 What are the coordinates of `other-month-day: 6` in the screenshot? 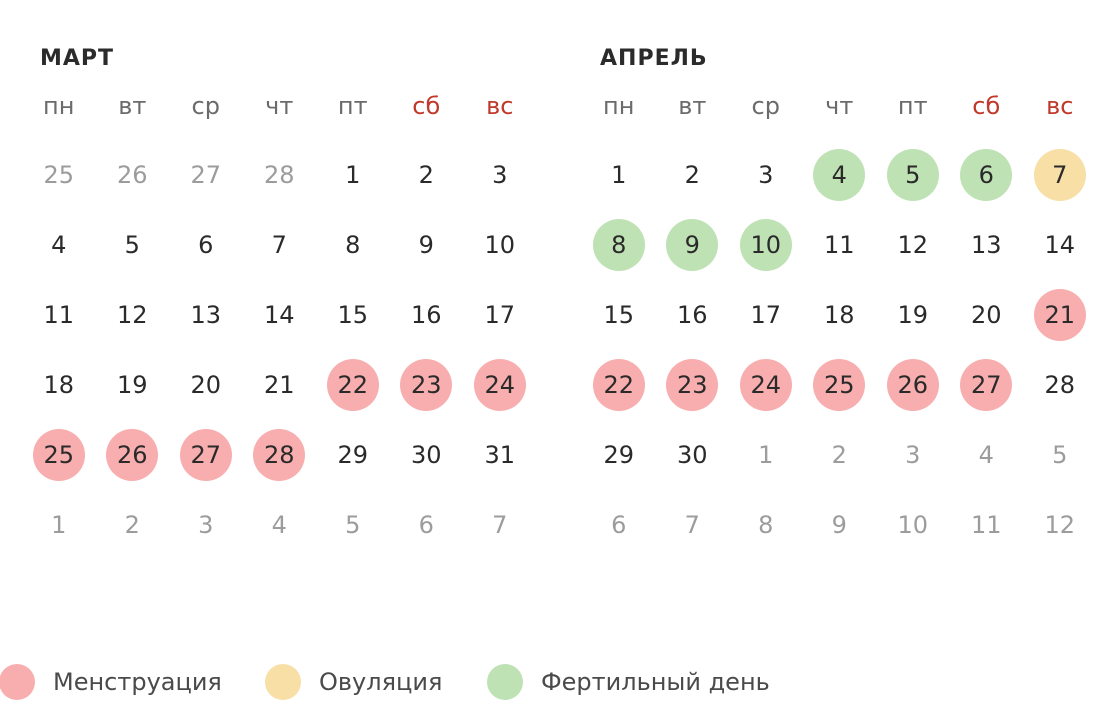 It's located at (619, 525).